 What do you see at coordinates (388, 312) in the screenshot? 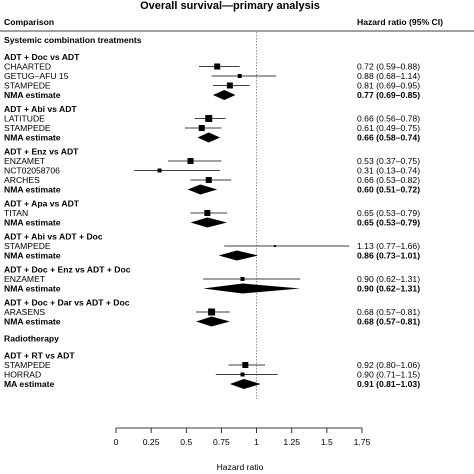
I see `hazard-ratio-value: 0.68 (0.57–0.81)` at bounding box center [388, 312].